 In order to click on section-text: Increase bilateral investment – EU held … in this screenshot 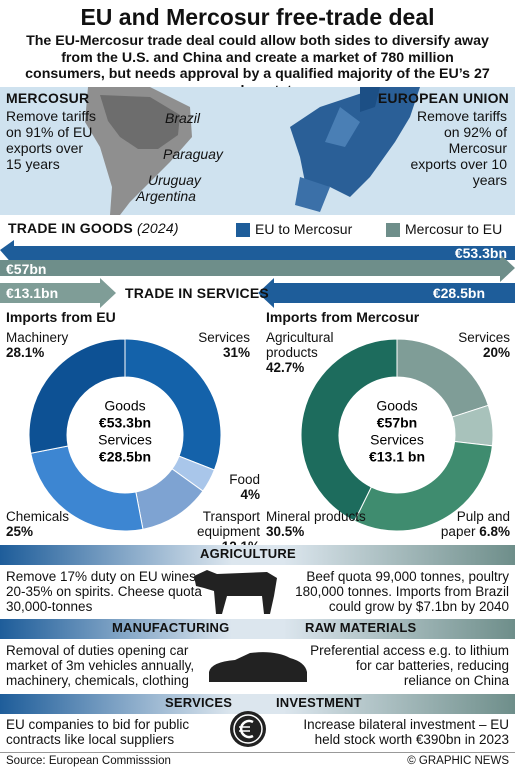, I will do `click(406, 732)`.